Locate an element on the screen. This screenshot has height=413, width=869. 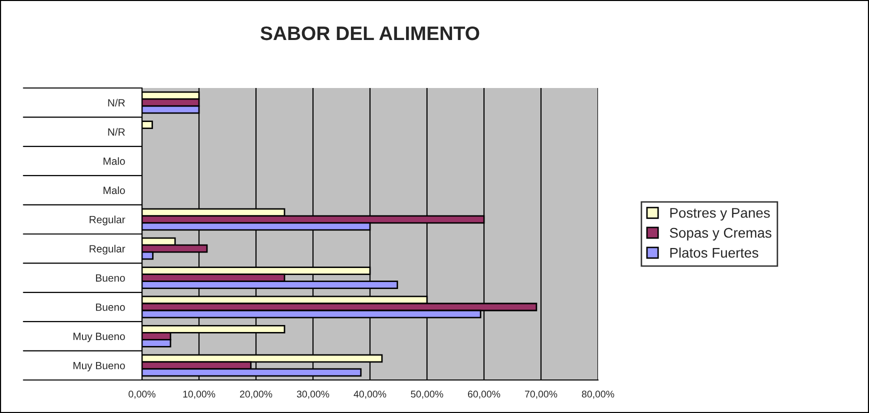
x-tick-label: 10,00% is located at coordinates (199, 394).